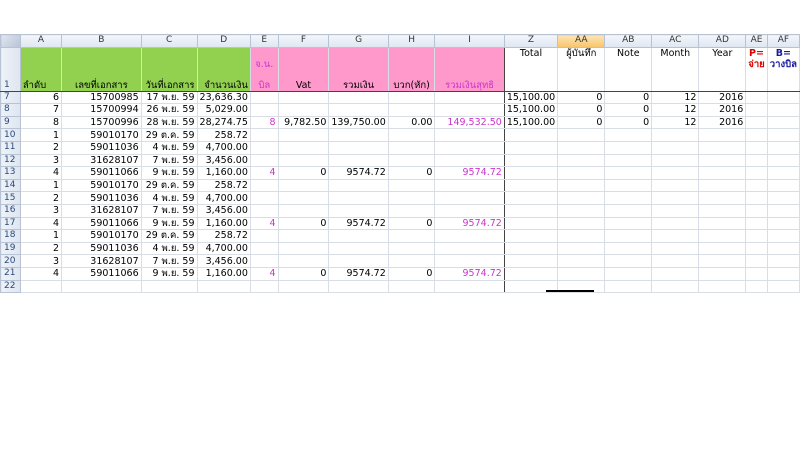 The width and height of the screenshot is (800, 454). Describe the element at coordinates (10, 223) in the screenshot. I see `row-header: 17` at that location.